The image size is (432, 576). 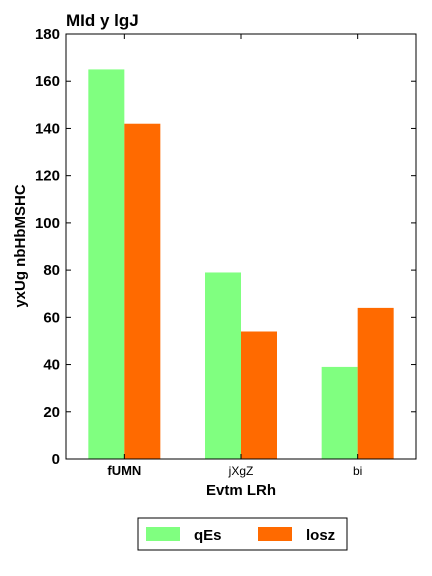 I want to click on y-tick-label: 60, so click(x=51, y=317).